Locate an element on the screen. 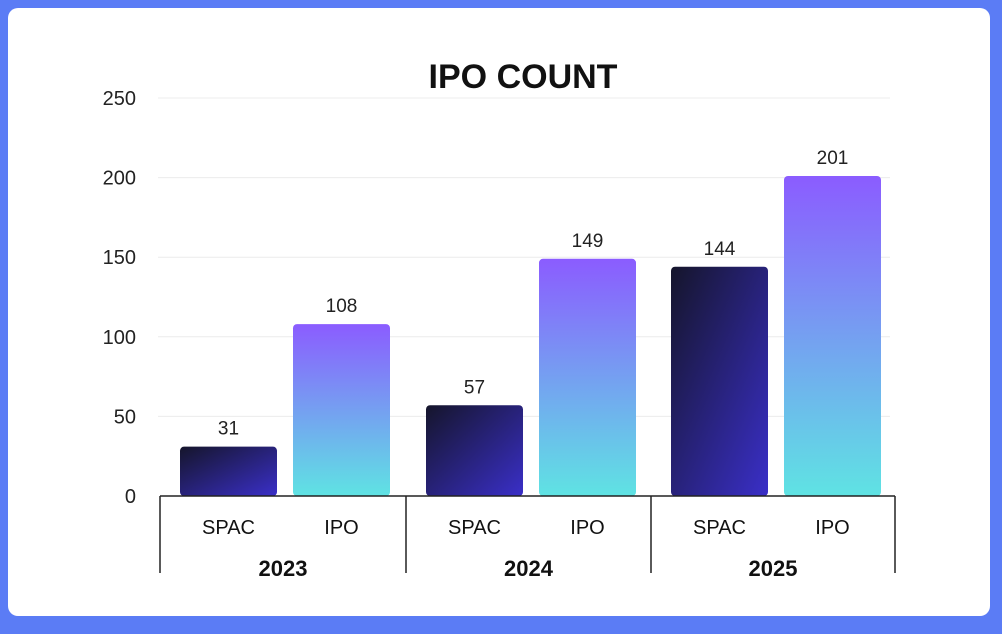 The height and width of the screenshot is (634, 1002). y-tick-label: 100 is located at coordinates (119, 338).